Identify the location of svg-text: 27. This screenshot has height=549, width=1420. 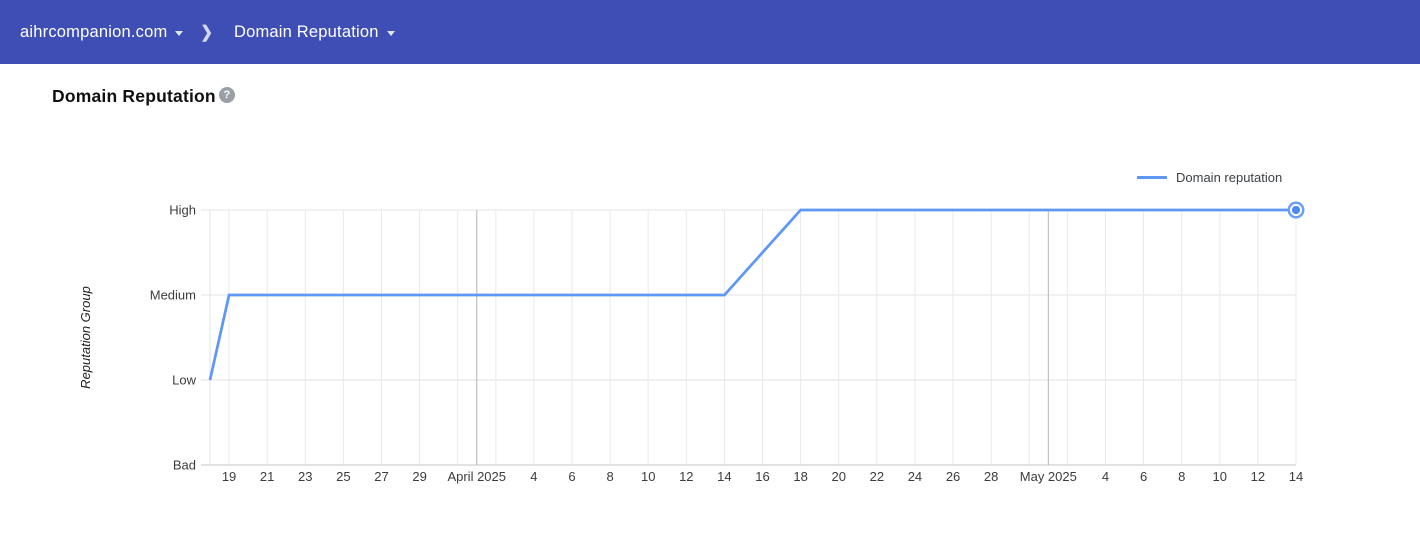
(381, 476).